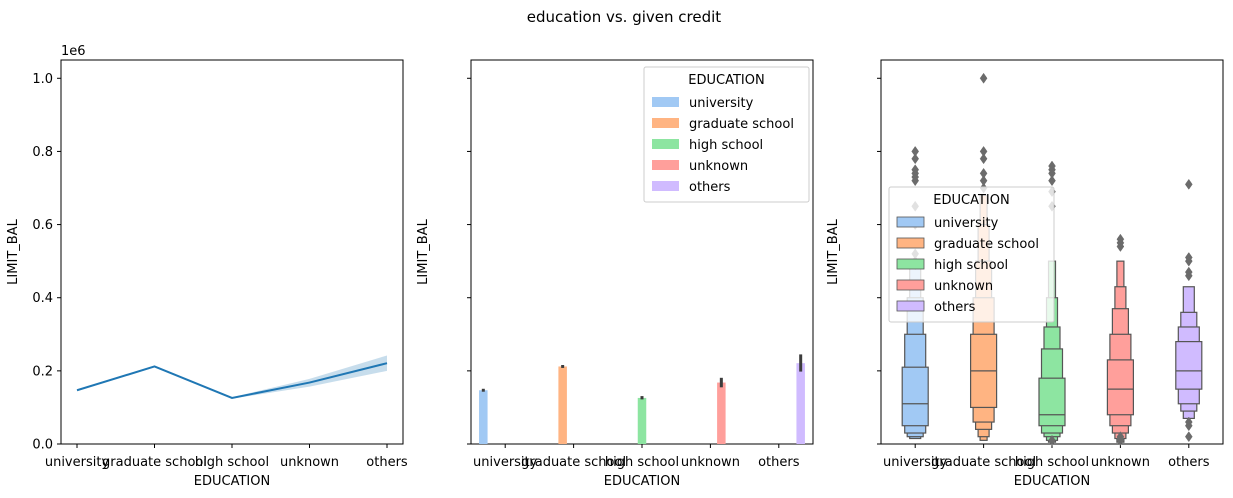 The image size is (1233, 498). Describe the element at coordinates (42, 152) in the screenshot. I see `y-tick-label: 0.8` at that location.